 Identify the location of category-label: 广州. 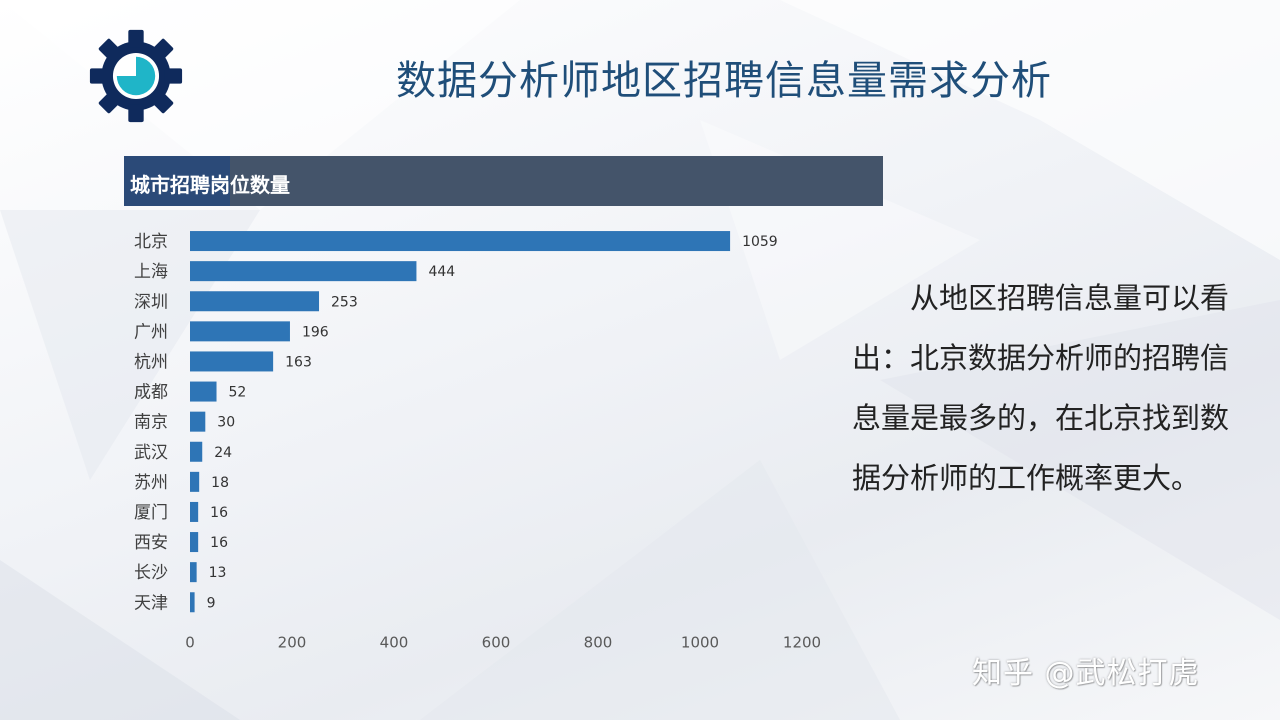
(151, 332).